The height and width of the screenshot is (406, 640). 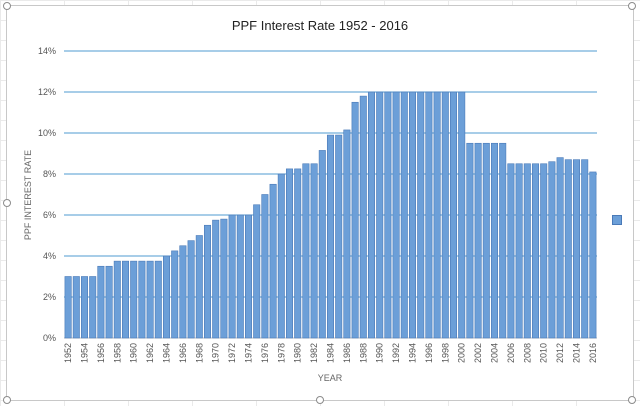 What do you see at coordinates (413, 353) in the screenshot?
I see `x-tick-label: 1994` at bounding box center [413, 353].